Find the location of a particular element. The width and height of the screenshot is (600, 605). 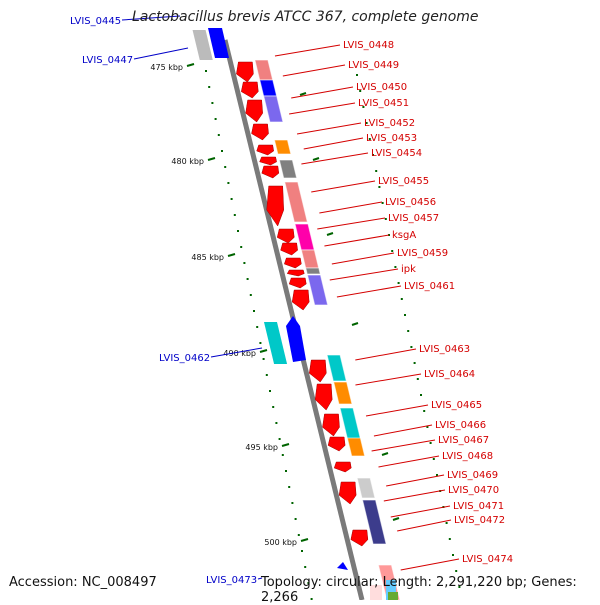

gene-label: LVIS_0462 is located at coordinates (184, 358).